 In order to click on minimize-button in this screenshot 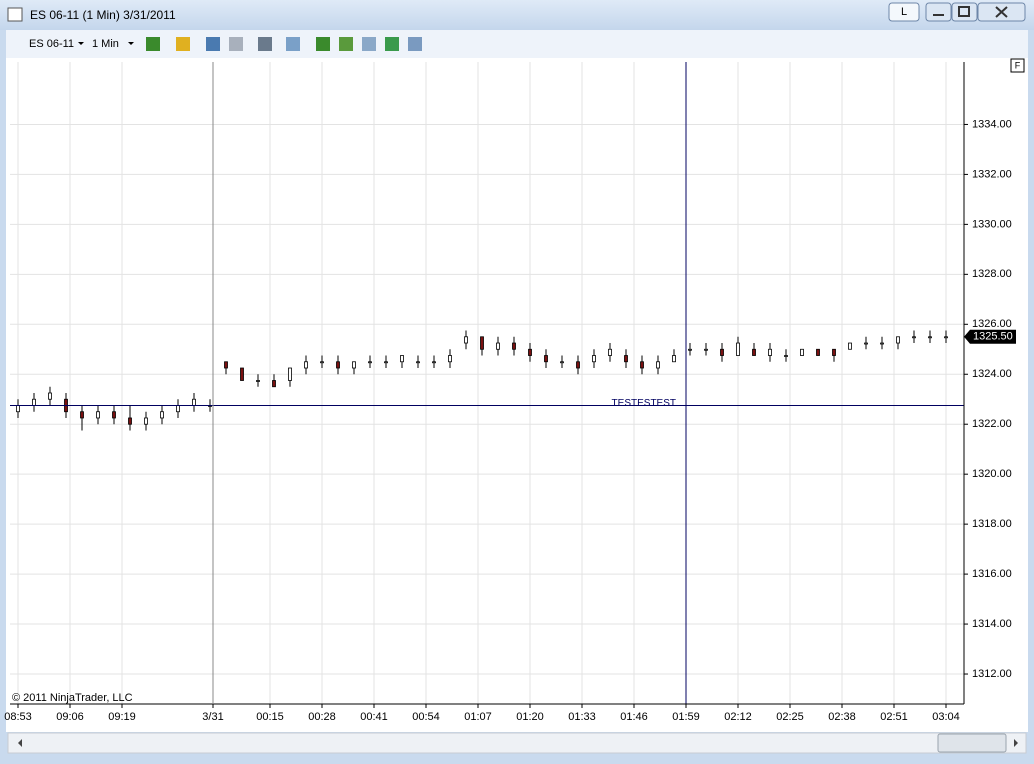, I will do `click(938, 12)`.